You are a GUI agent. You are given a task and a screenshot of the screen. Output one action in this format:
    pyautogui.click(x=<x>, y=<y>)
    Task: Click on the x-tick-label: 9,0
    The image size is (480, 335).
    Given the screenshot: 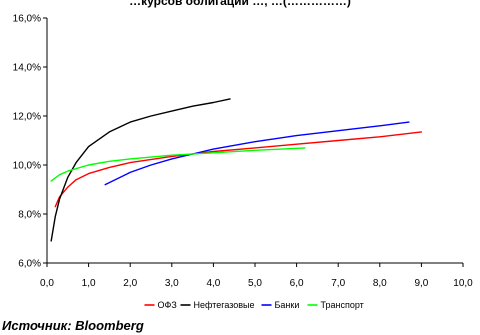 What is the action you would take?
    pyautogui.click(x=421, y=283)
    